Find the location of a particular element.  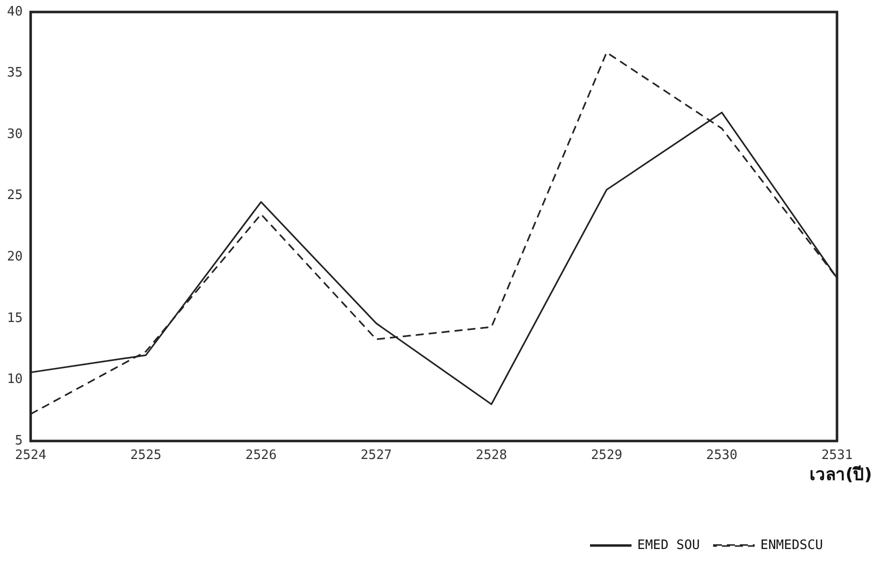

x-tick-label: 2524 is located at coordinates (30, 456).